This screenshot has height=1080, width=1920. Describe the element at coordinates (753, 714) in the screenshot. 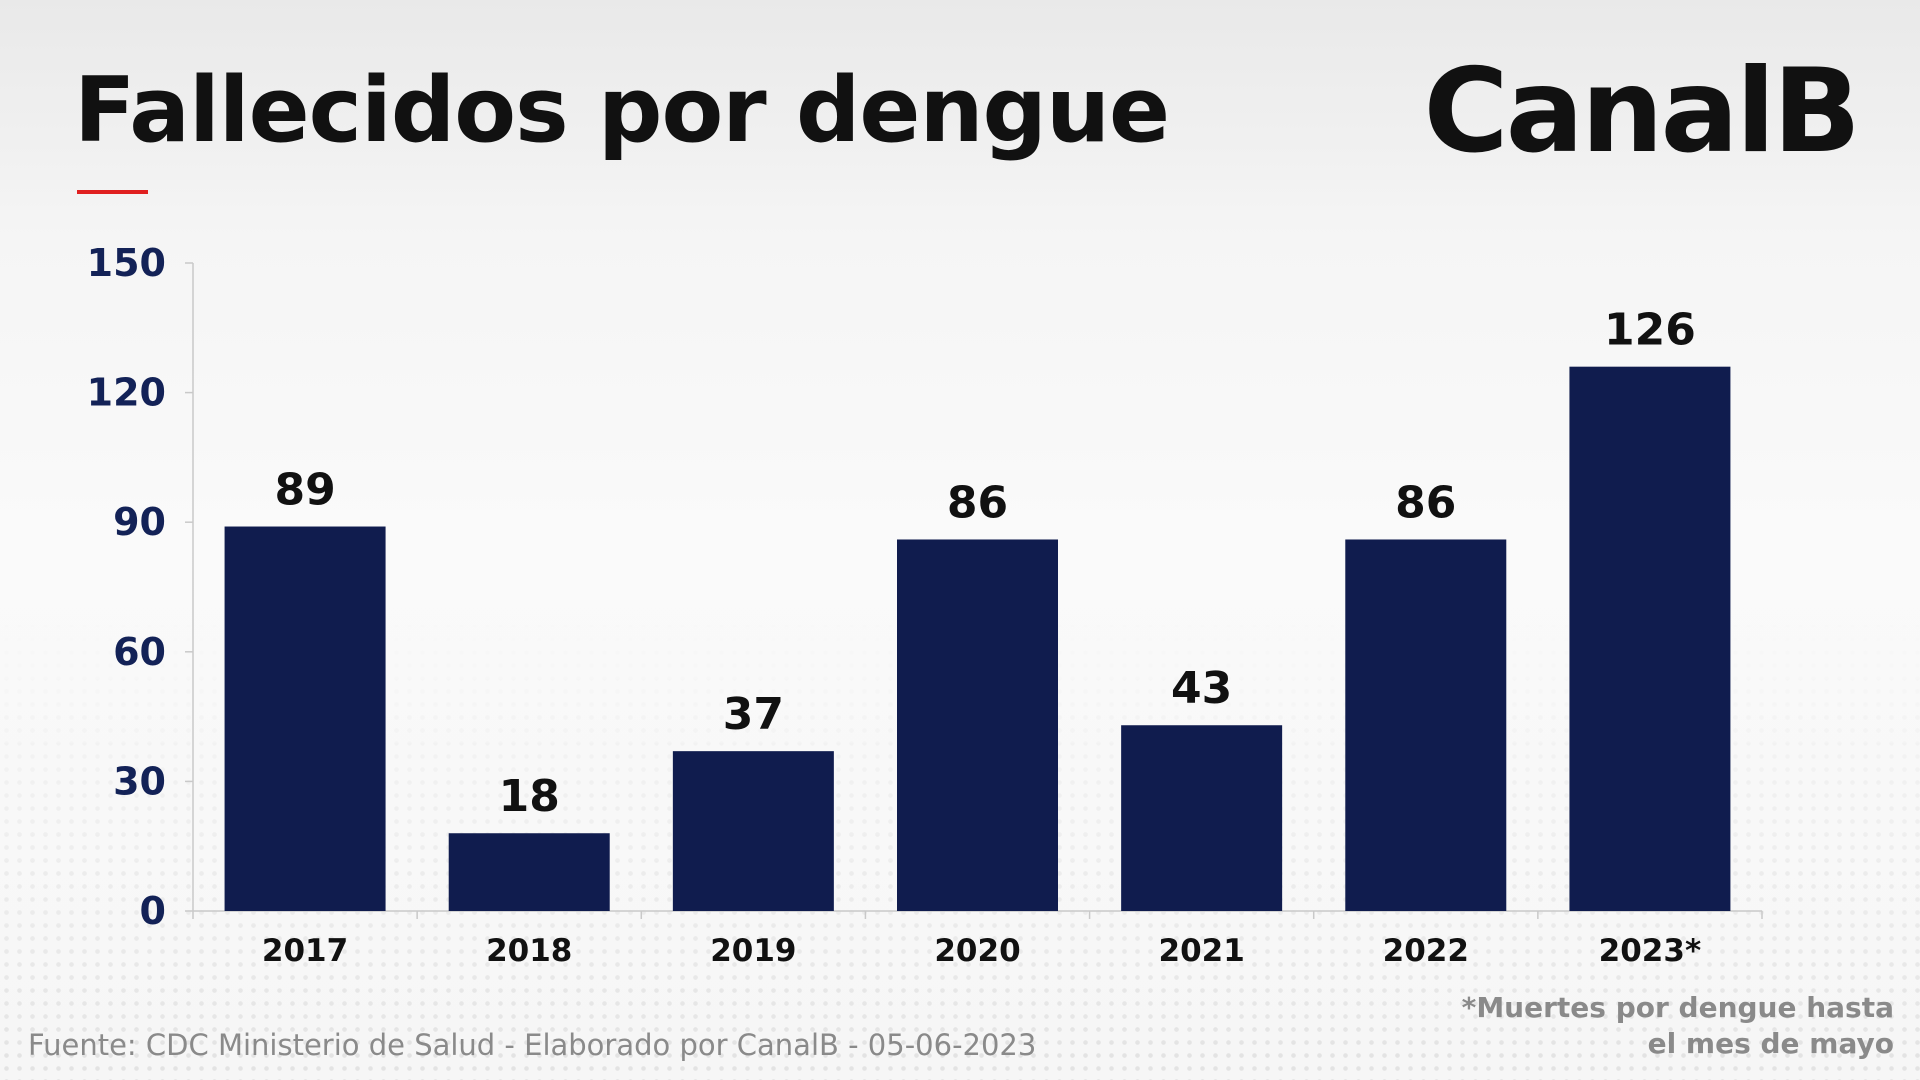

I see `data-label: 37` at that location.